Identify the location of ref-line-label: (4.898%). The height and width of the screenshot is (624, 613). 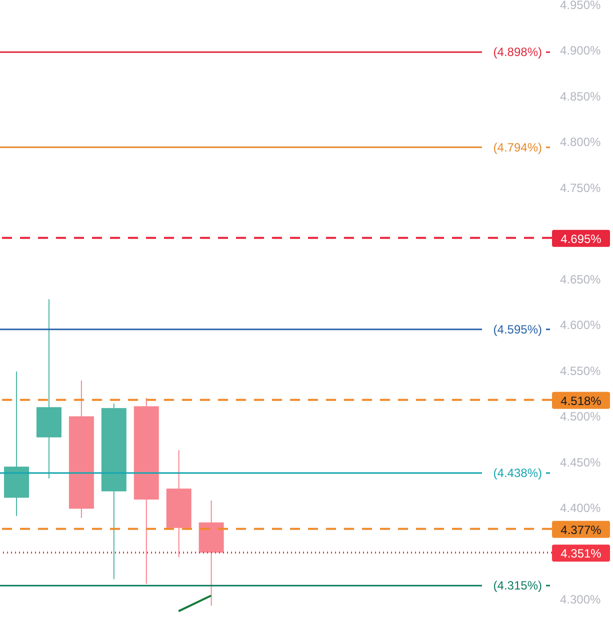
(517, 52).